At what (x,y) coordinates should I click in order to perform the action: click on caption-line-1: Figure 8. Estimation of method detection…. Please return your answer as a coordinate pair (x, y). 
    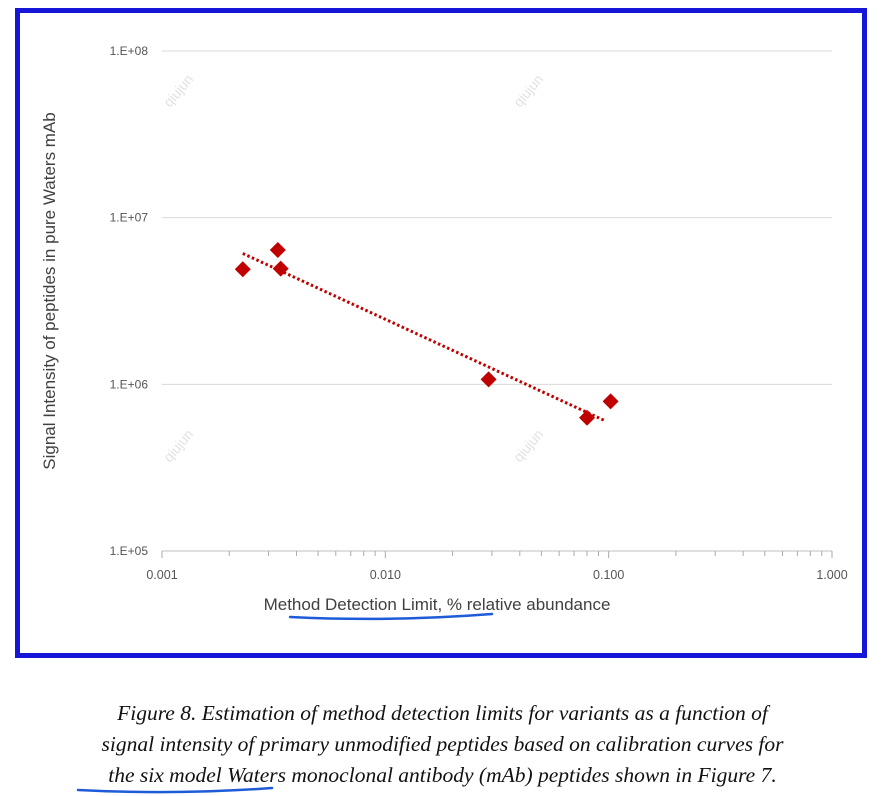
    Looking at the image, I should click on (442, 713).